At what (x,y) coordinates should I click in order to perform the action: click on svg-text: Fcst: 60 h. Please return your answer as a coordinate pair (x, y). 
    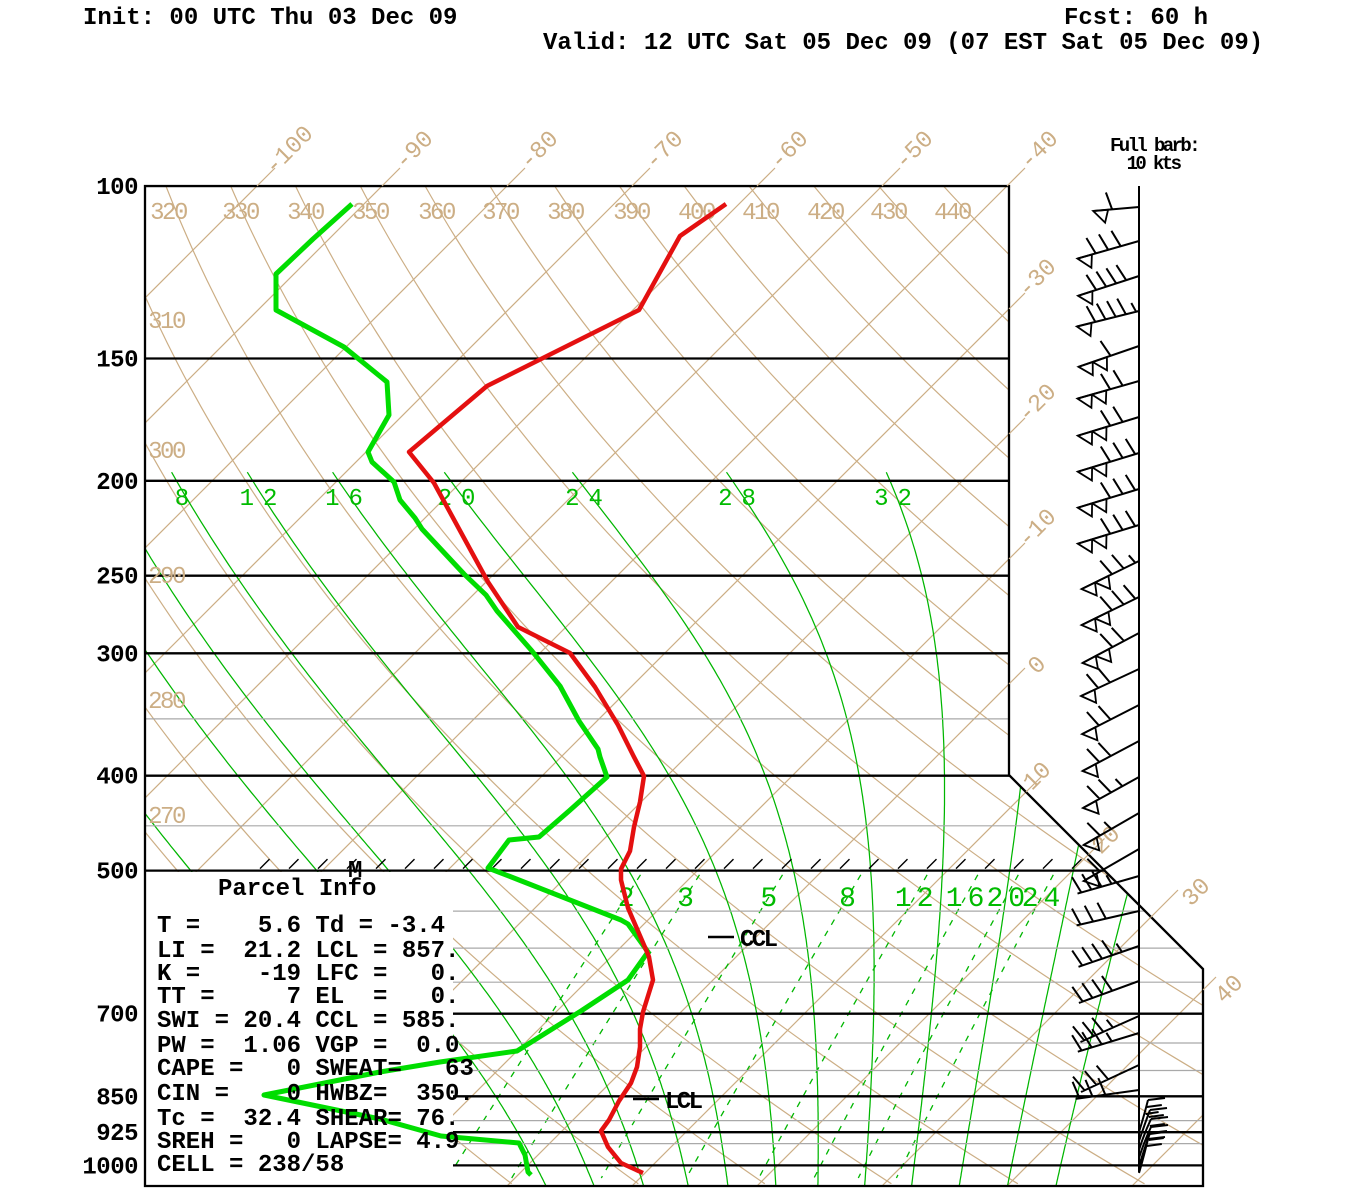
    Looking at the image, I should click on (1136, 18).